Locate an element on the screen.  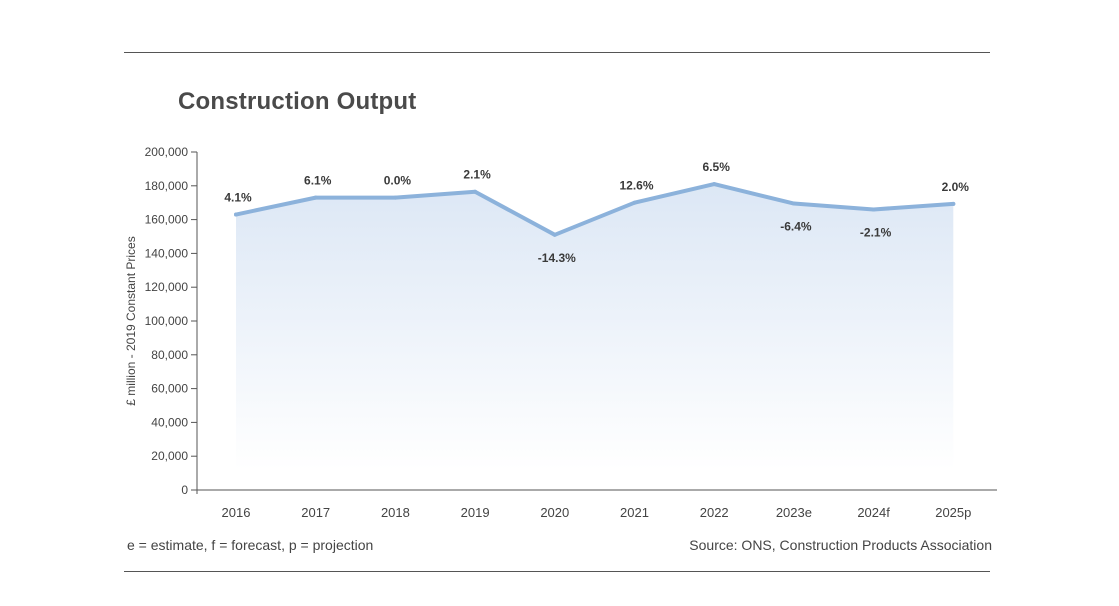
data-label: 4.1% is located at coordinates (238, 198).